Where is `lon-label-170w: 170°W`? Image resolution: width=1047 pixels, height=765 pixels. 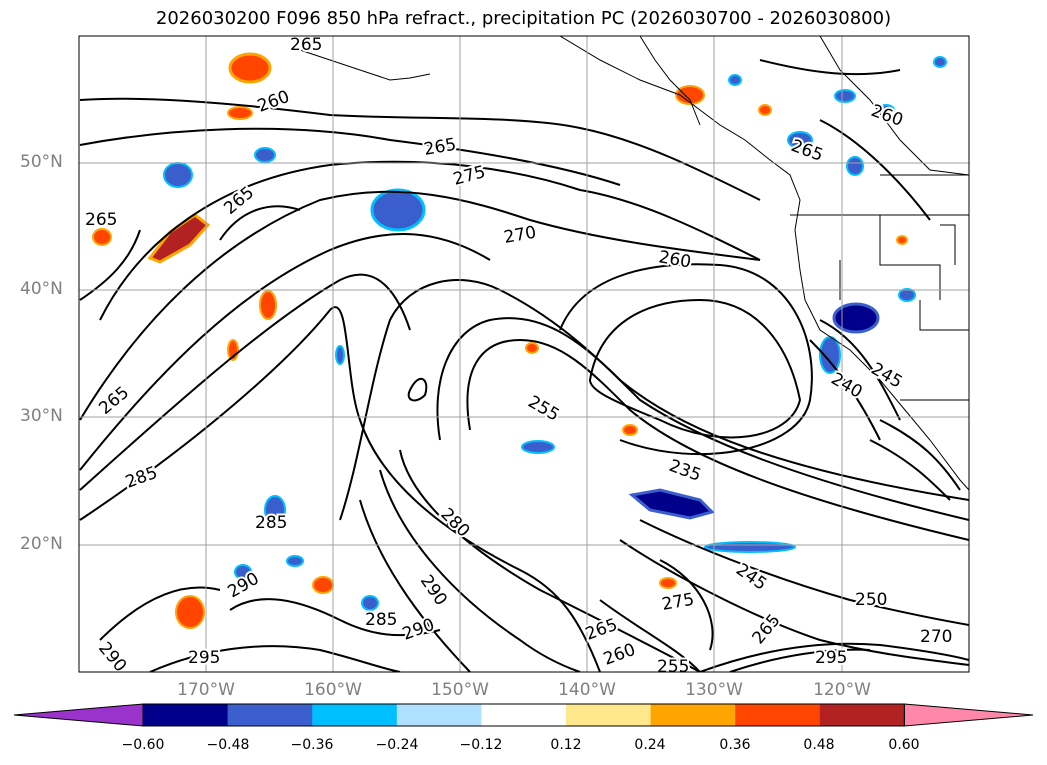 lon-label-170w: 170°W is located at coordinates (206, 690).